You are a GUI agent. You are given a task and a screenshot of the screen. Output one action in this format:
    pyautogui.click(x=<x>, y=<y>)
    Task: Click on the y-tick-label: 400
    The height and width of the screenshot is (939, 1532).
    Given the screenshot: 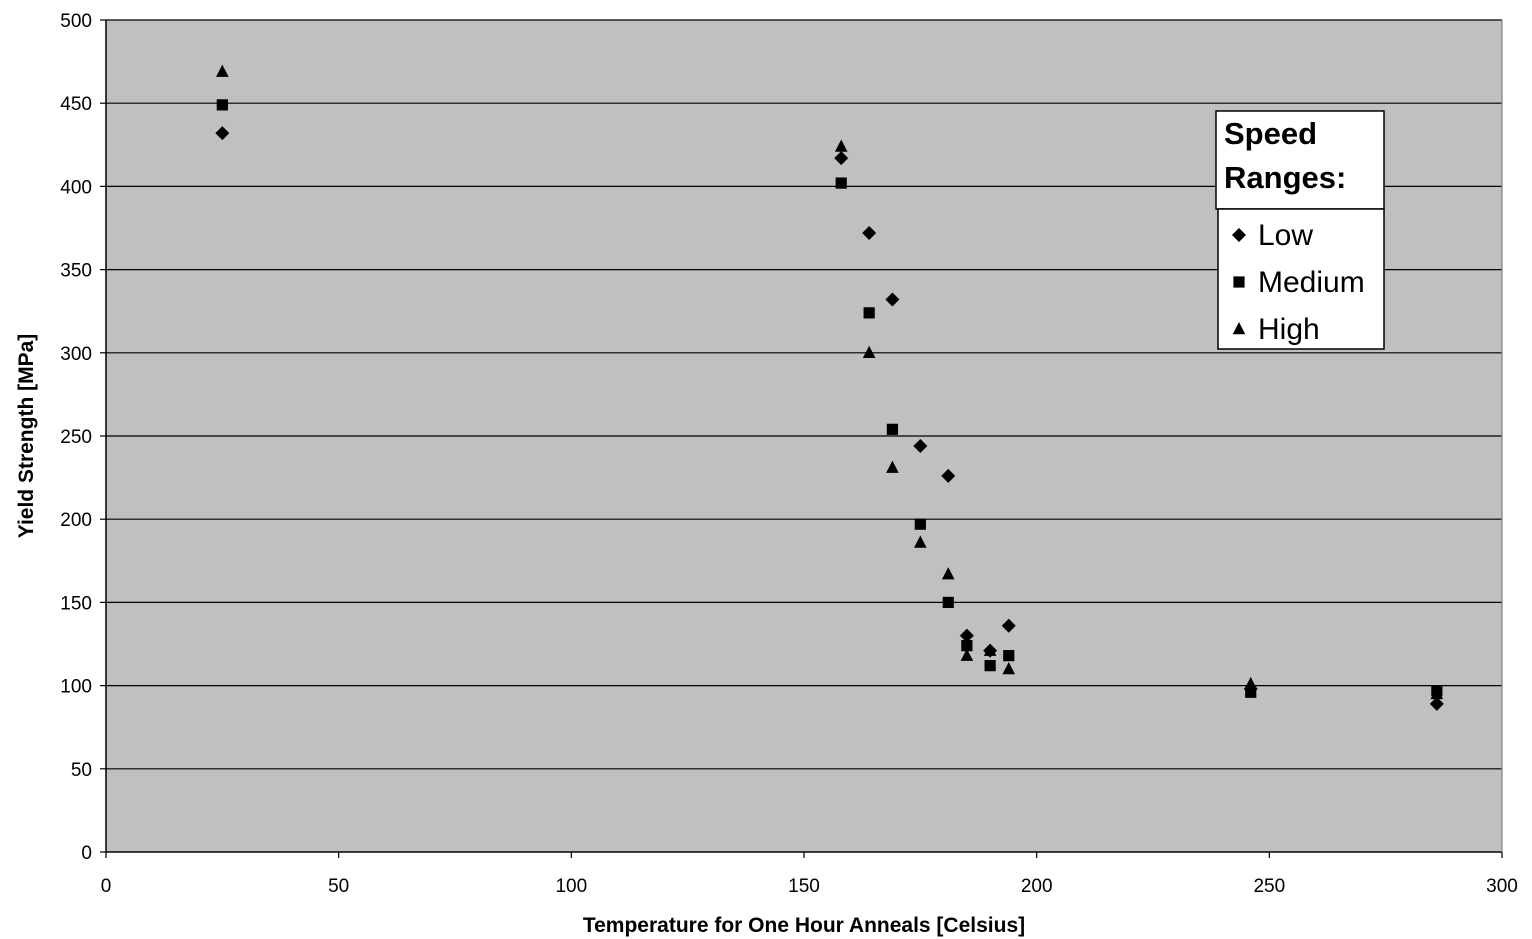 What is the action you would take?
    pyautogui.click(x=76, y=187)
    